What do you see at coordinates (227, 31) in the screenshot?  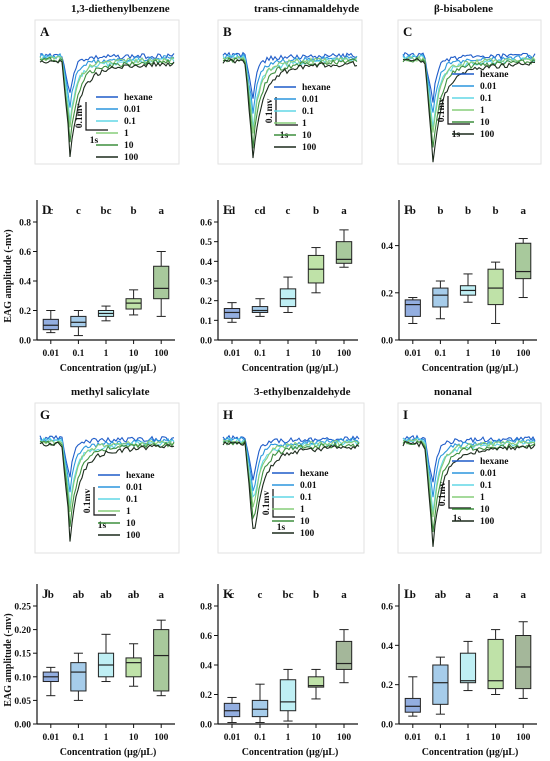 I see `panel-letter: B` at bounding box center [227, 31].